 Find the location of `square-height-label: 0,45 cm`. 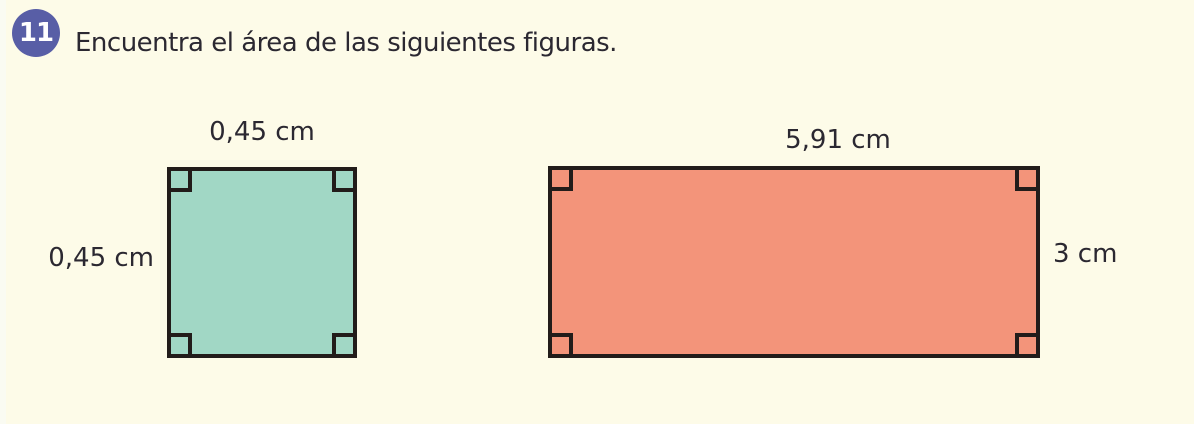

square-height-label: 0,45 cm is located at coordinates (101, 258).